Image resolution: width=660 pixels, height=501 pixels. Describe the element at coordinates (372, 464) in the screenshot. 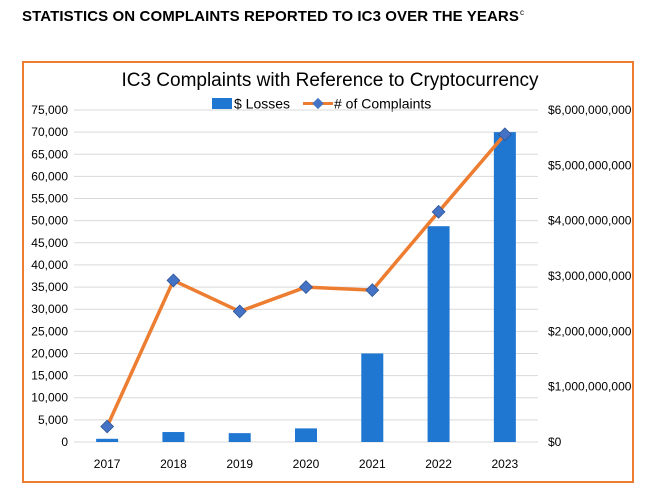

I see `x-axis-tick-label: 2021` at that location.